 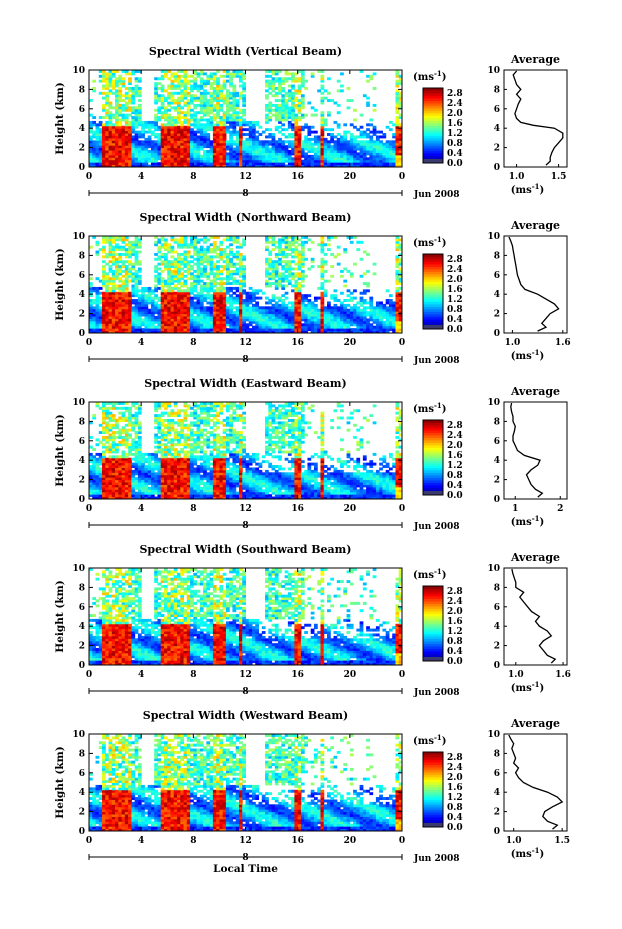 I want to click on panel-title: Spectral Width (Vertical Beam), so click(x=245, y=51).